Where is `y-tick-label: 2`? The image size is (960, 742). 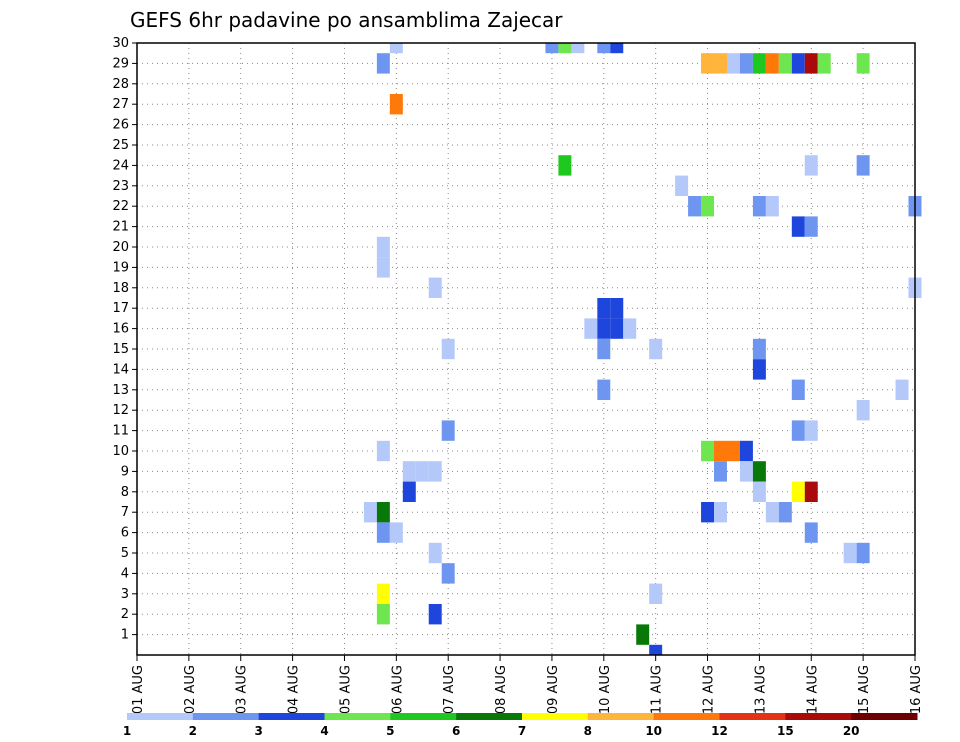 y-tick-label: 2 is located at coordinates (125, 614).